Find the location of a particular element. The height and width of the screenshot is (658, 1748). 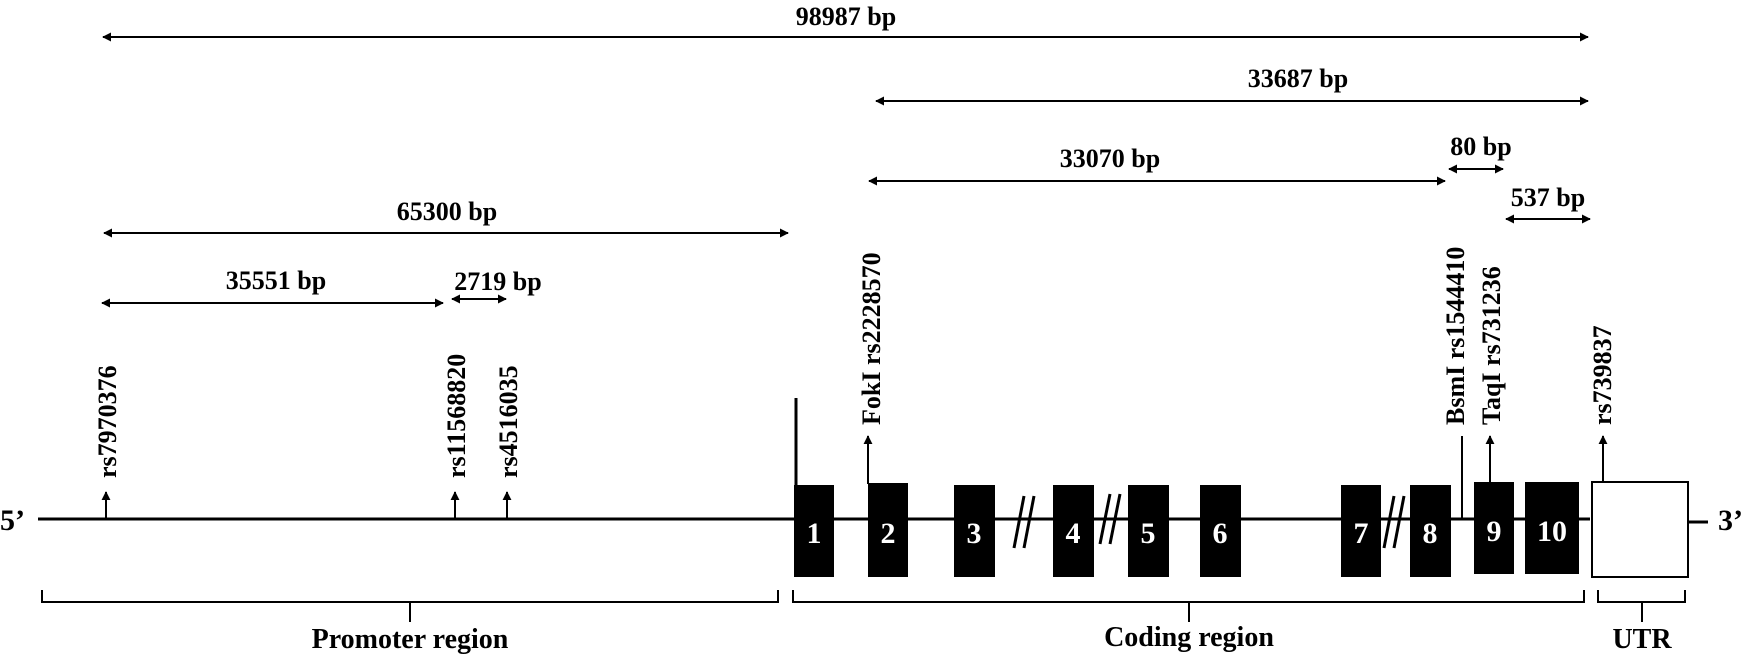

exon-2: 2 is located at coordinates (888, 530).